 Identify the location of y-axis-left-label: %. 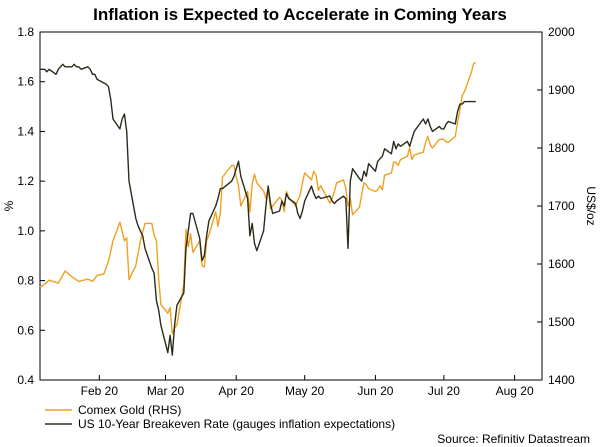
(9, 205).